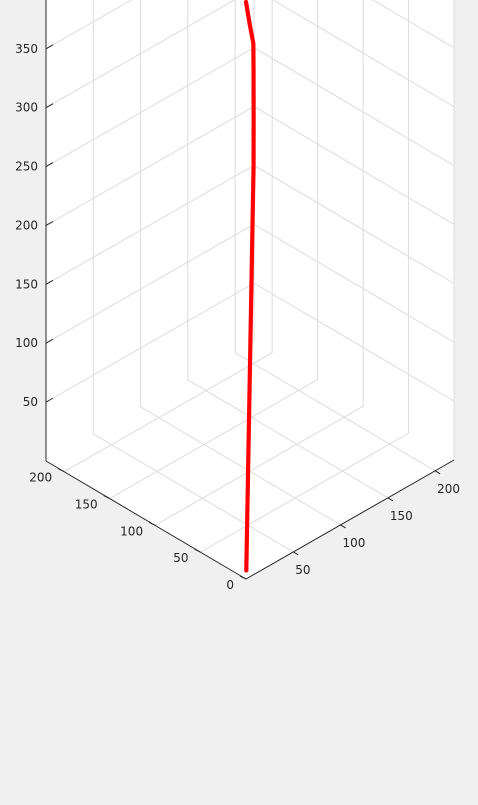  I want to click on y-tick-label: 0, so click(230, 585).